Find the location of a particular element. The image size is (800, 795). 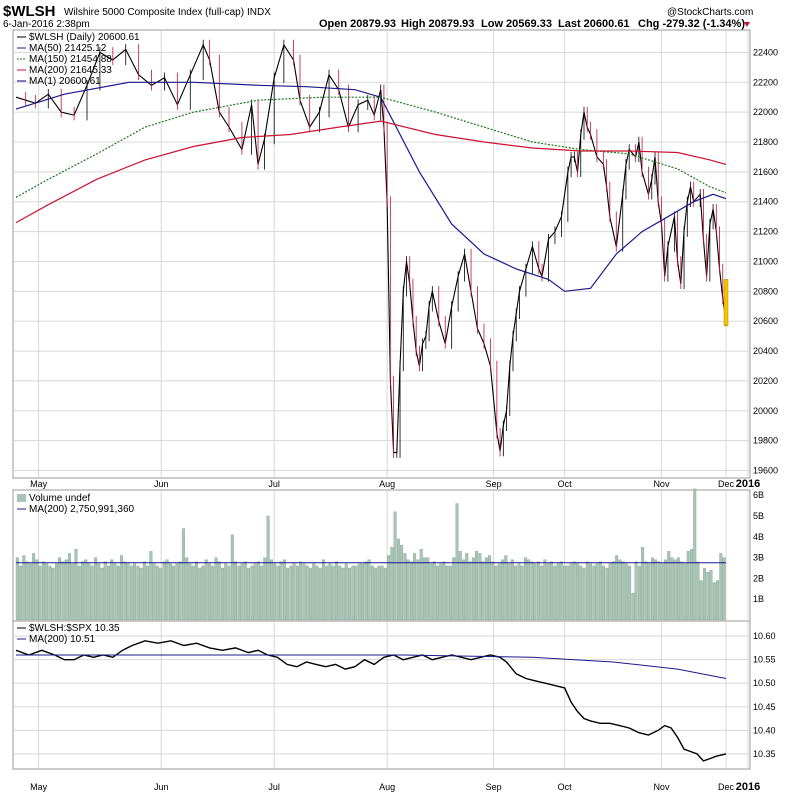

legend-ma50: MA(50) 21425.12 is located at coordinates (68, 48).